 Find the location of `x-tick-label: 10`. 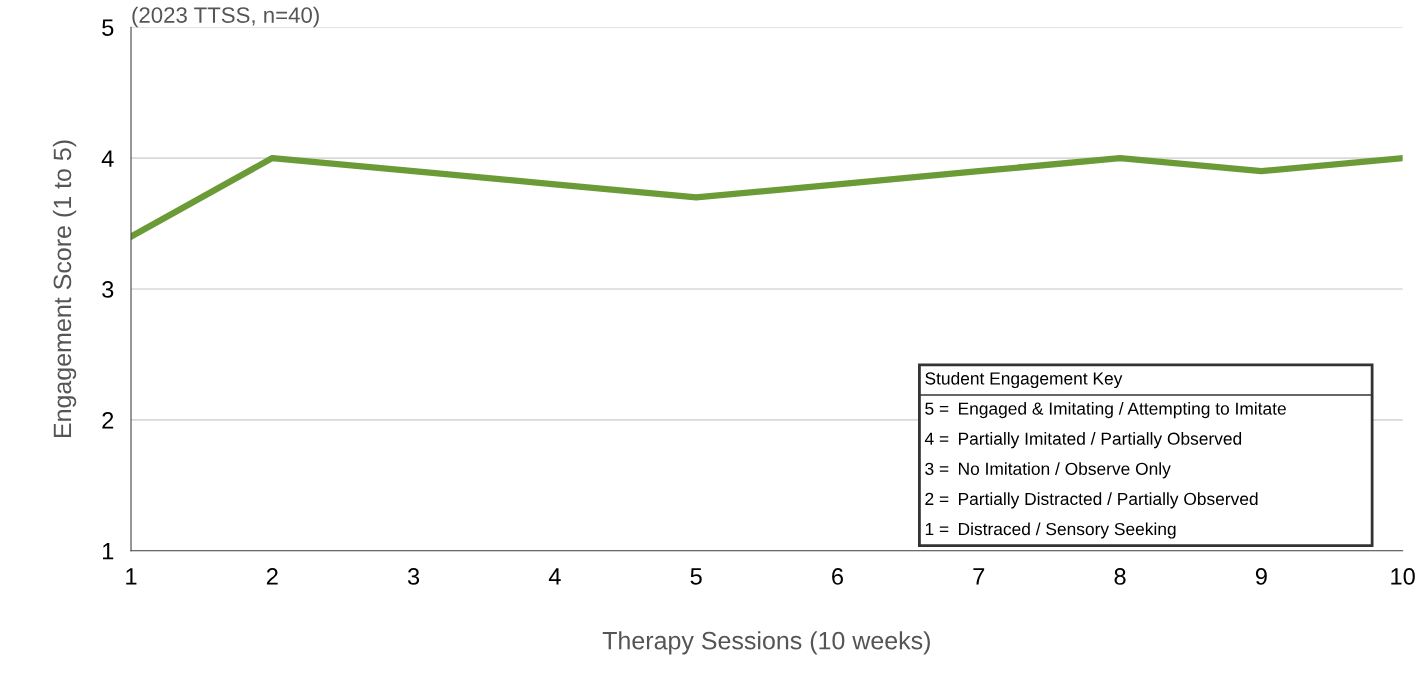

x-tick-label: 10 is located at coordinates (1403, 576).